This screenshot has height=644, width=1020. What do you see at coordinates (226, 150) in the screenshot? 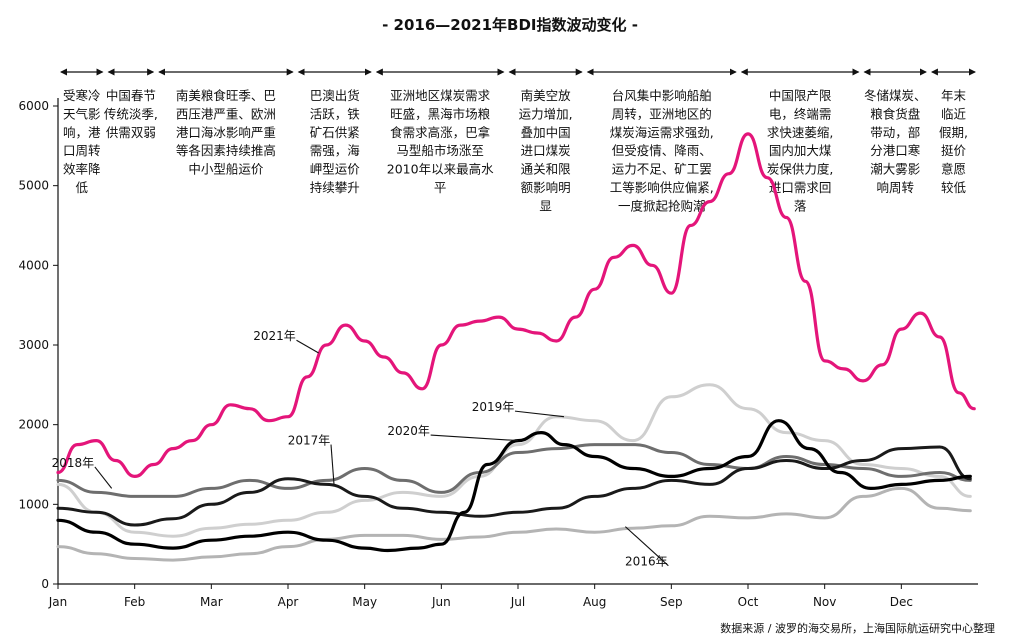
I see `period-text-line: 等各因素持续推高` at bounding box center [226, 150].